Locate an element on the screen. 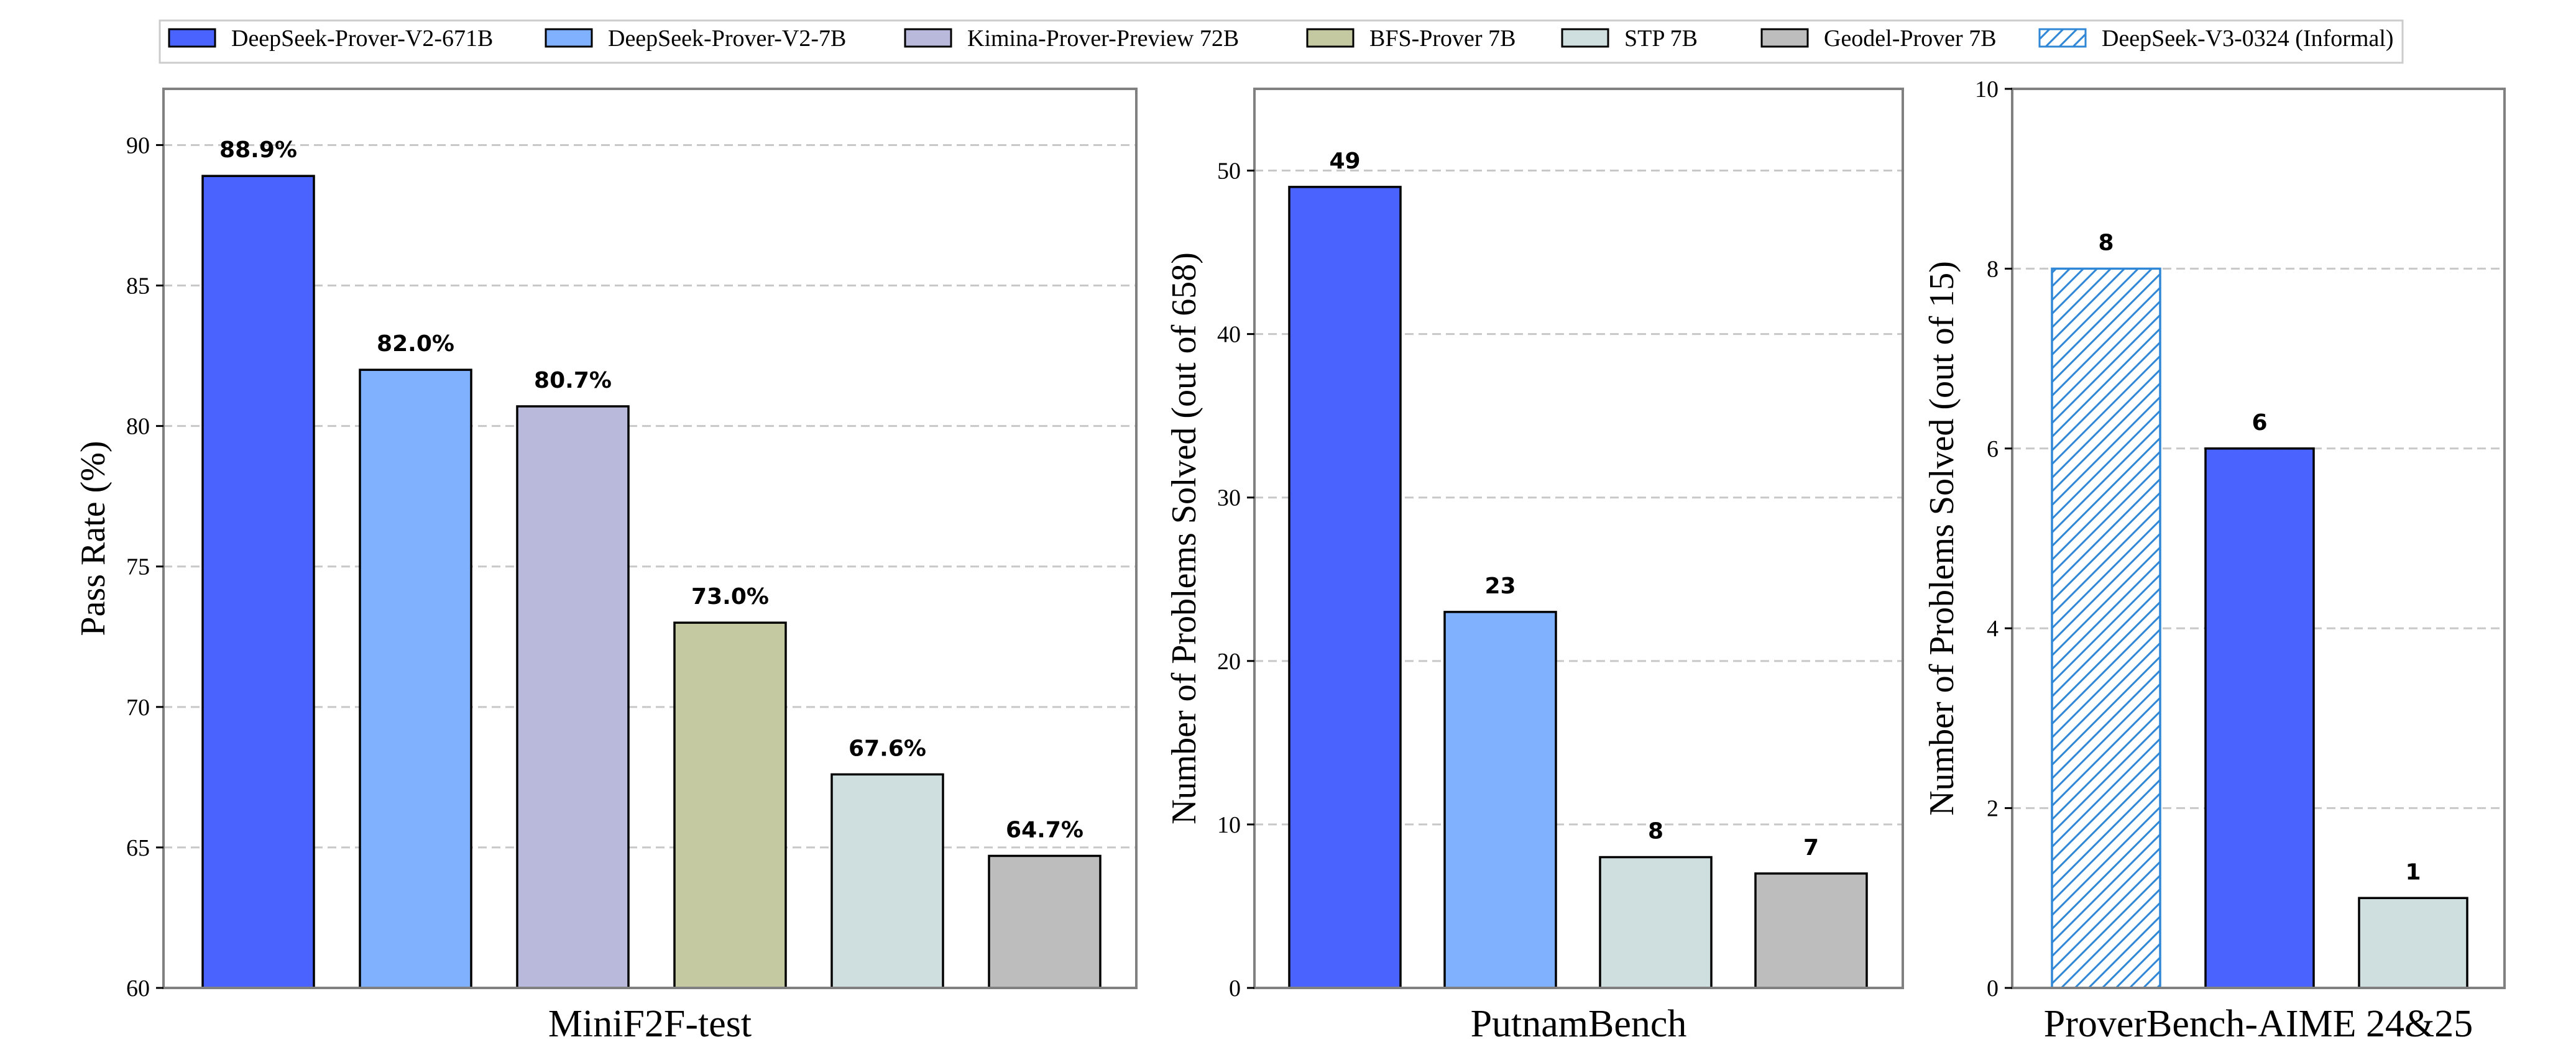 The height and width of the screenshot is (1060, 2576). y-tick-label: 8 is located at coordinates (1993, 269).